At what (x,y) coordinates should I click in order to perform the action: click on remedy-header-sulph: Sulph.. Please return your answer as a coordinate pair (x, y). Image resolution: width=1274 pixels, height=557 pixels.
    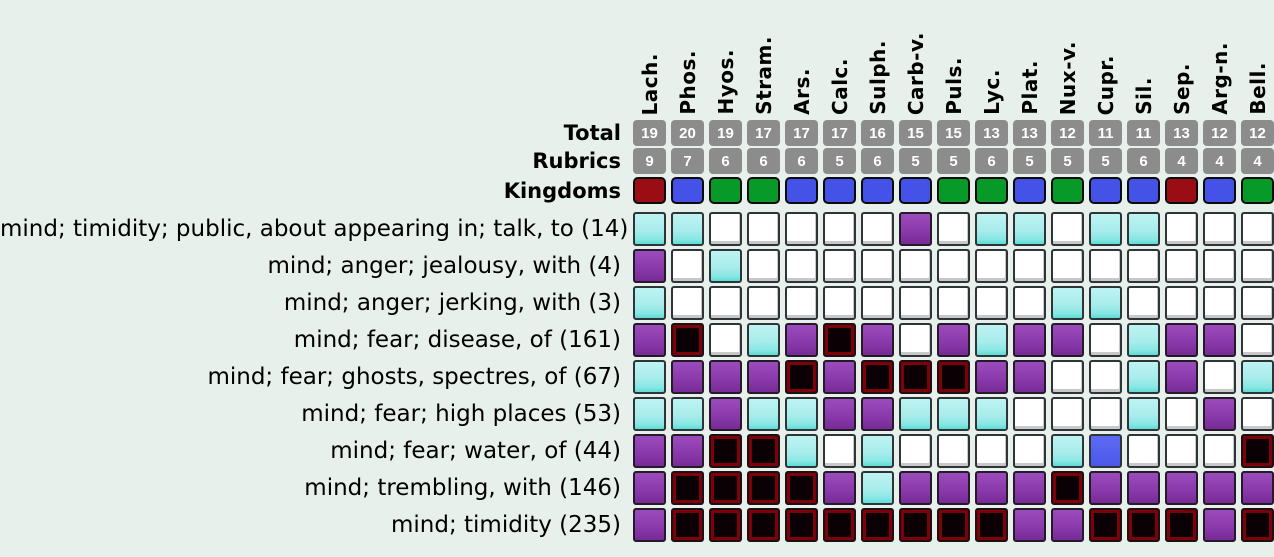
    Looking at the image, I should click on (877, 78).